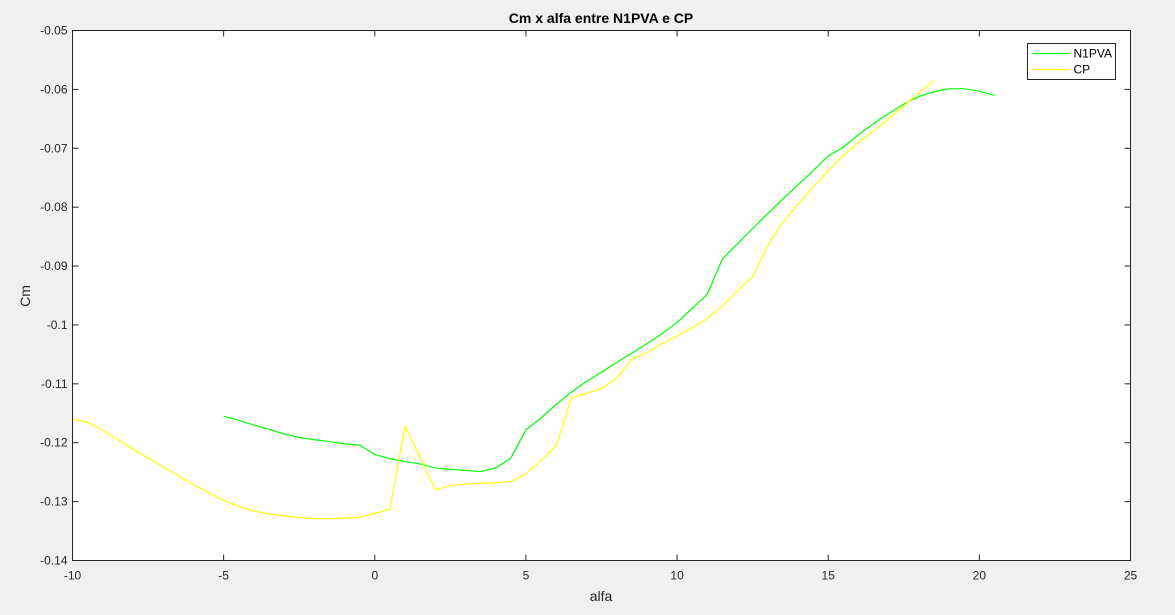  I want to click on y-tick-label: -0.14, so click(54, 561).